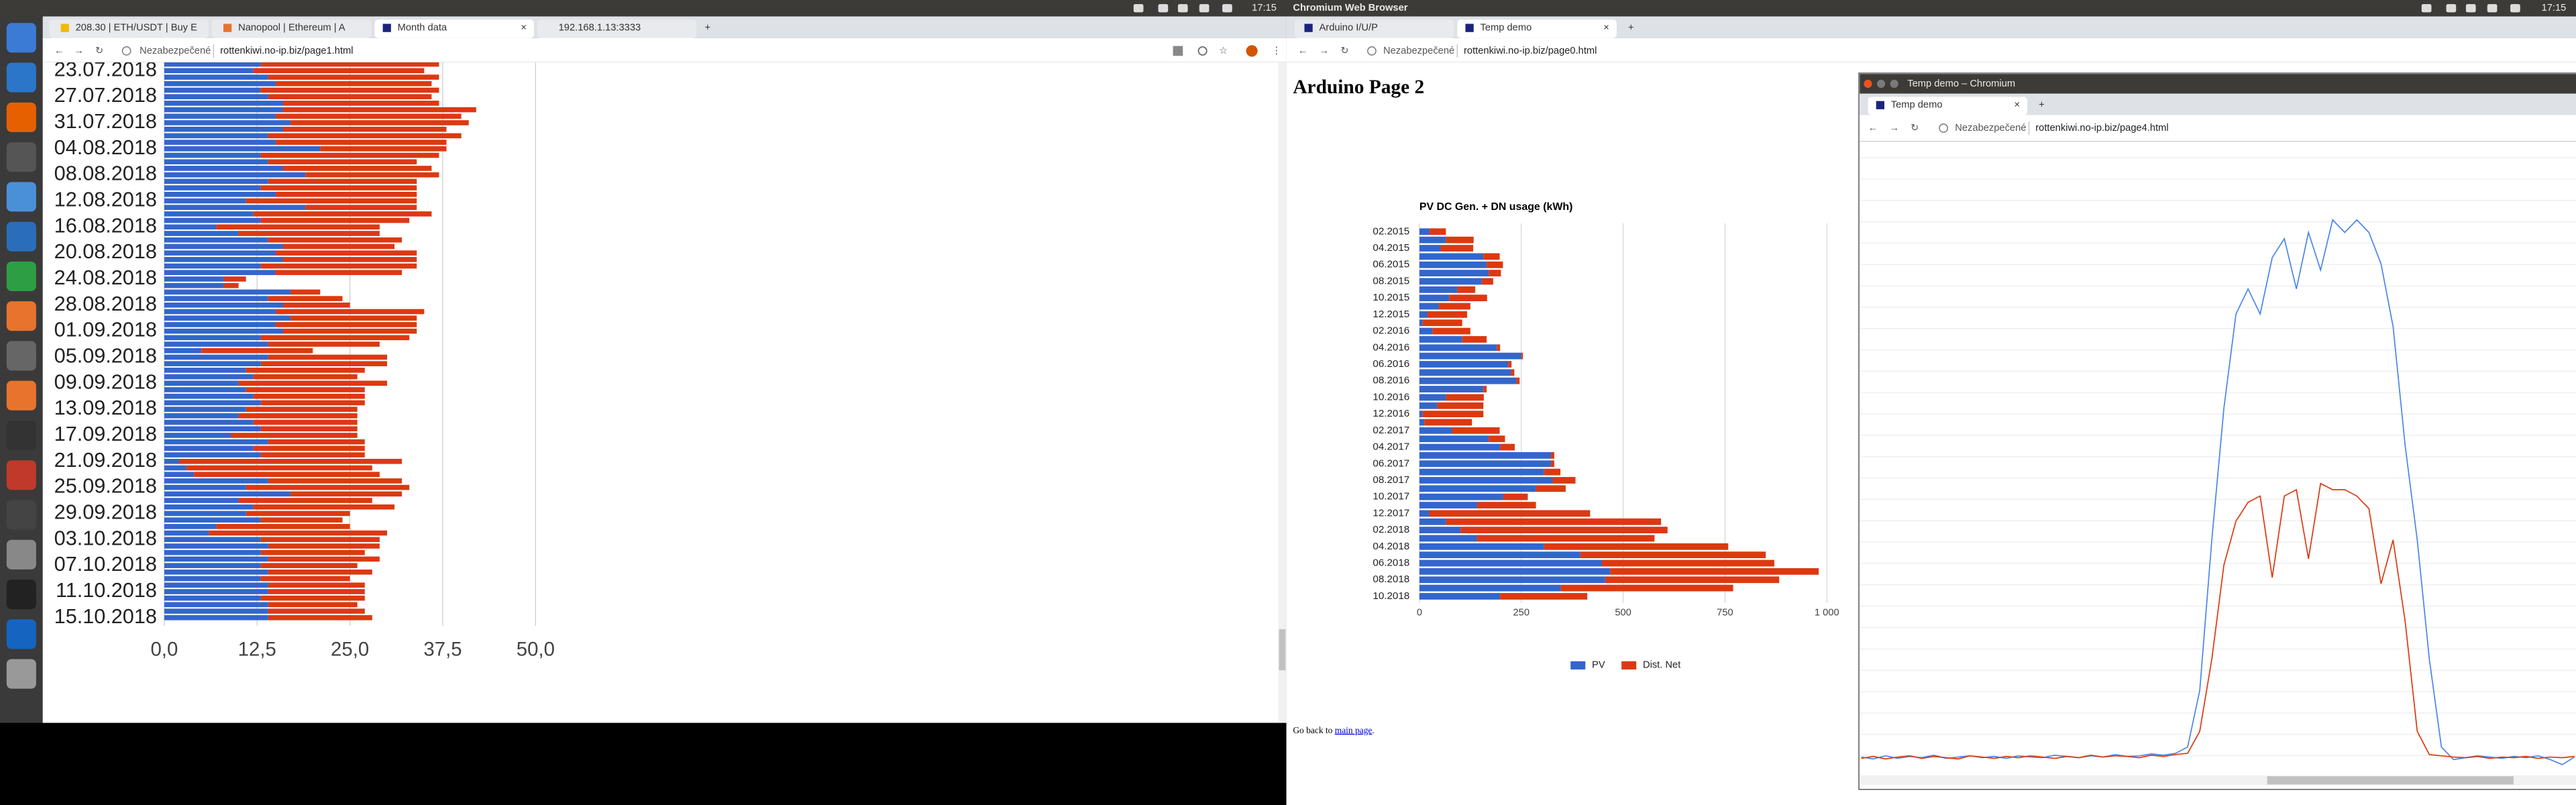  I want to click on url: rottenkiwi.no-ip.biz/page1.html, so click(286, 51).